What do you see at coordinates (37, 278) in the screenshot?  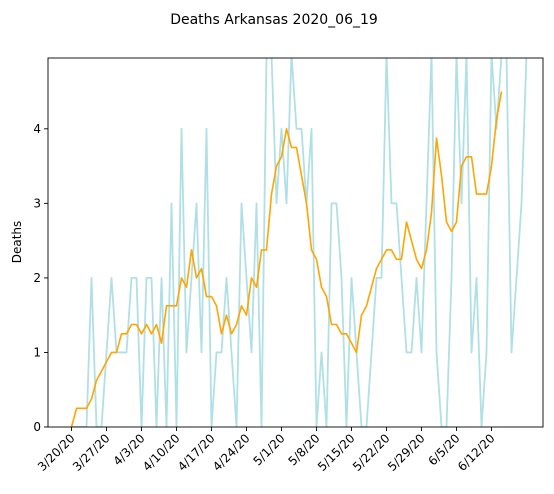 I see `y-tick-label: 2` at bounding box center [37, 278].